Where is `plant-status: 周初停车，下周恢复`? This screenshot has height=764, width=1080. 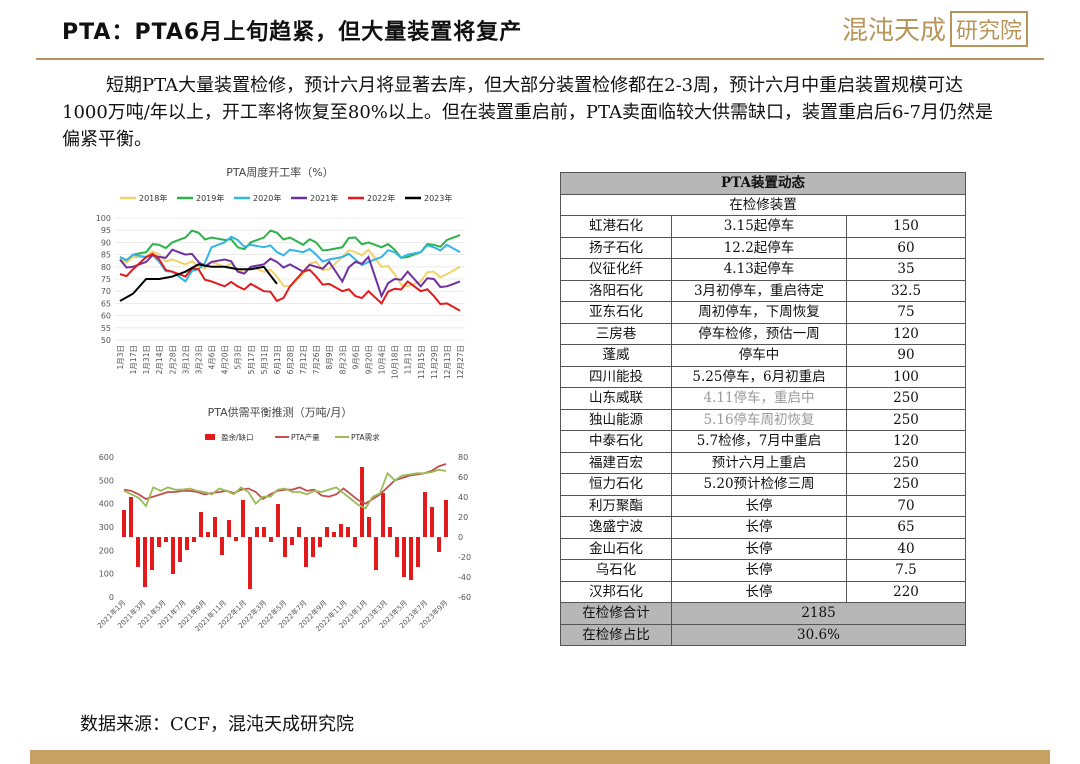
plant-status: 周初停车，下周恢复 is located at coordinates (759, 312).